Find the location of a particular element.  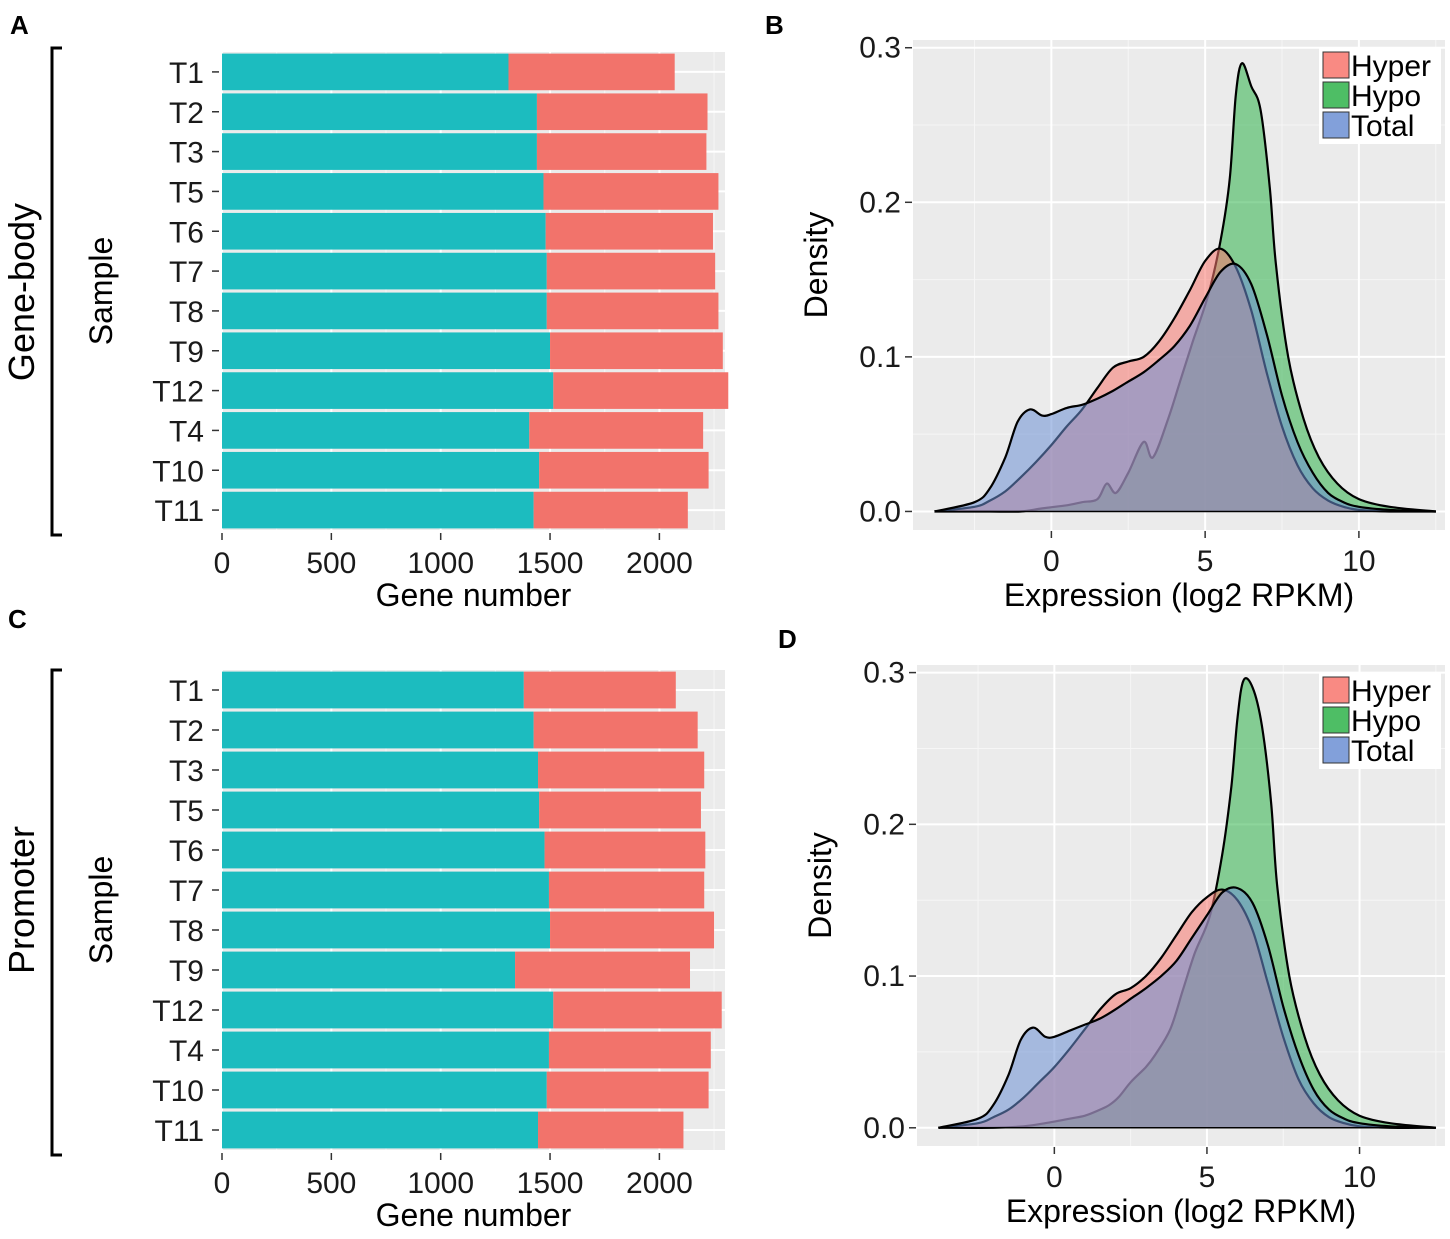

density-area-total is located at coordinates (1185, 387).